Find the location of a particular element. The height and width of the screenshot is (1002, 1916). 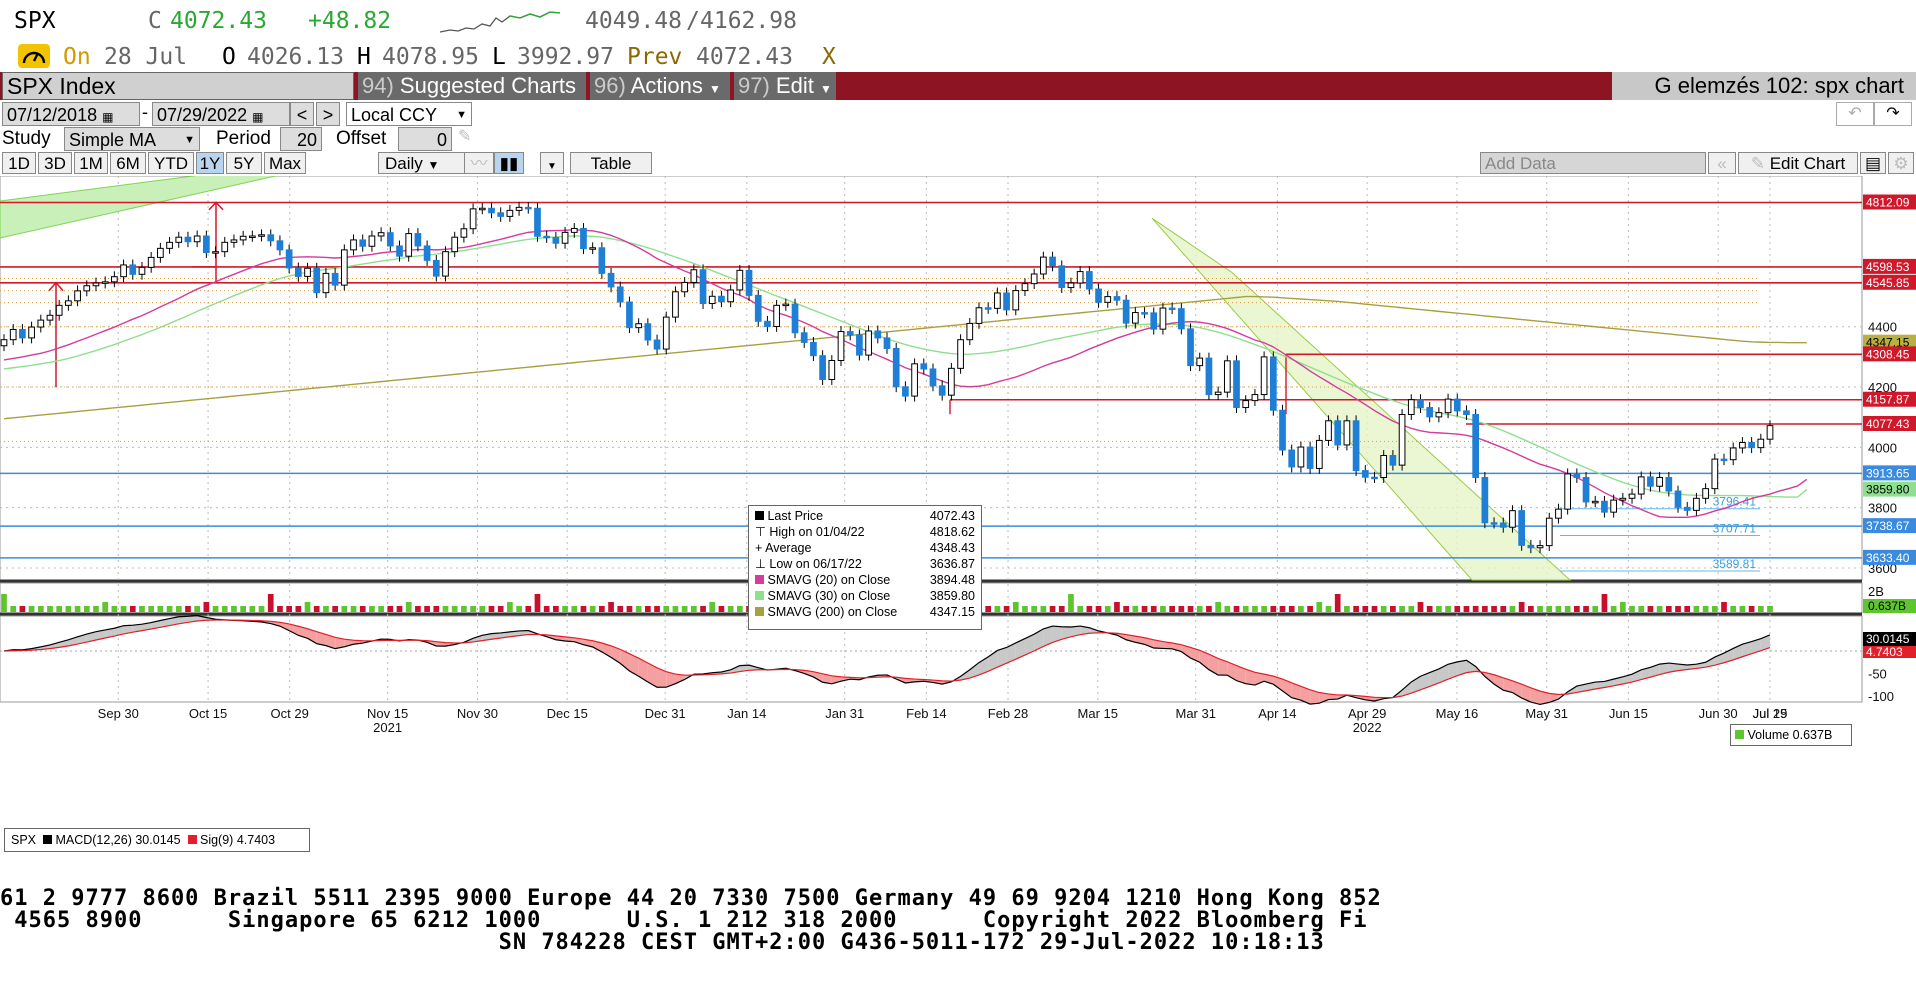

close-x-button: X is located at coordinates (829, 57).